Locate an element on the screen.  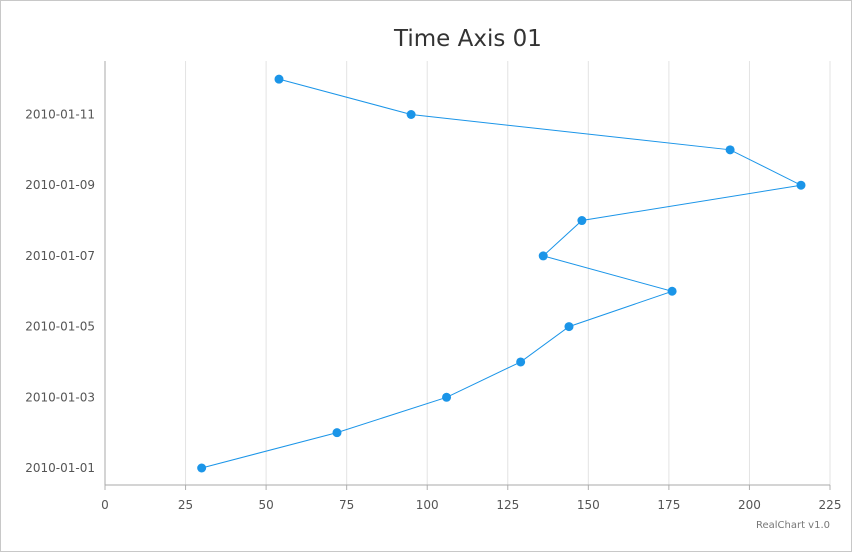
x-tick-label: 175 is located at coordinates (668, 505).